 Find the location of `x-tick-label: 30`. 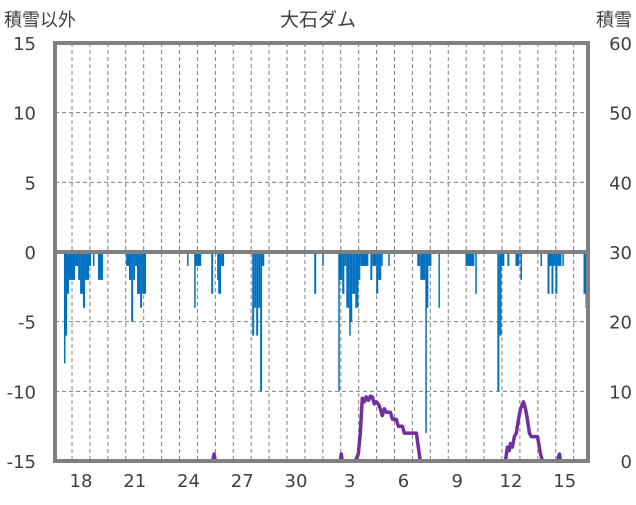

x-tick-label: 30 is located at coordinates (296, 481).